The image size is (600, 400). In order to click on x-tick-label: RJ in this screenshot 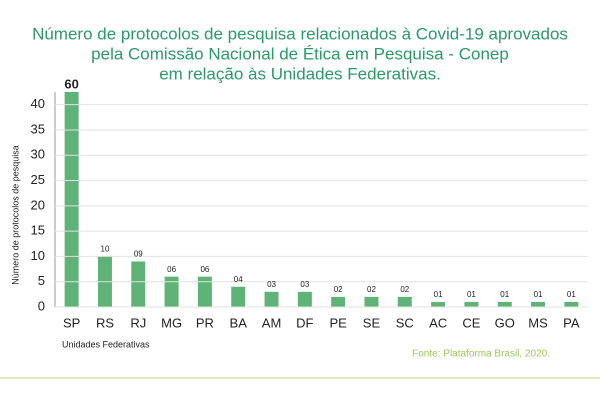, I will do `click(138, 322)`.